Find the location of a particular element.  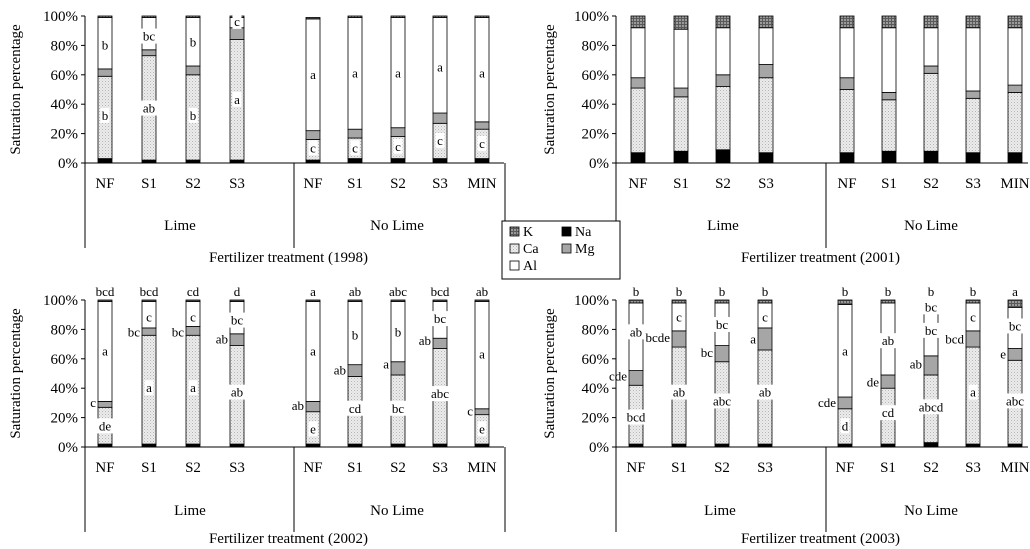

y-tick-label: 100% is located at coordinates (591, 301).